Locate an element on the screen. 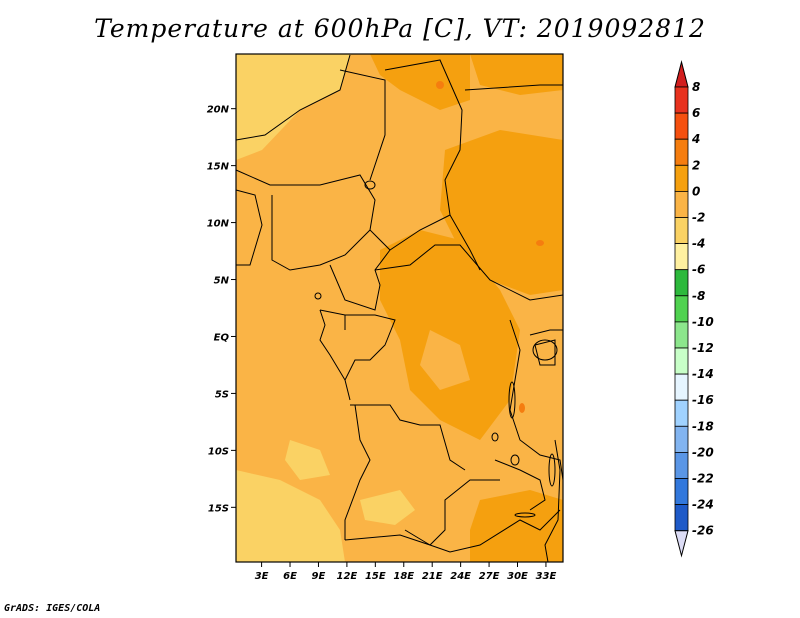 The height and width of the screenshot is (618, 800). field-hotspot-lake is located at coordinates (522, 408).